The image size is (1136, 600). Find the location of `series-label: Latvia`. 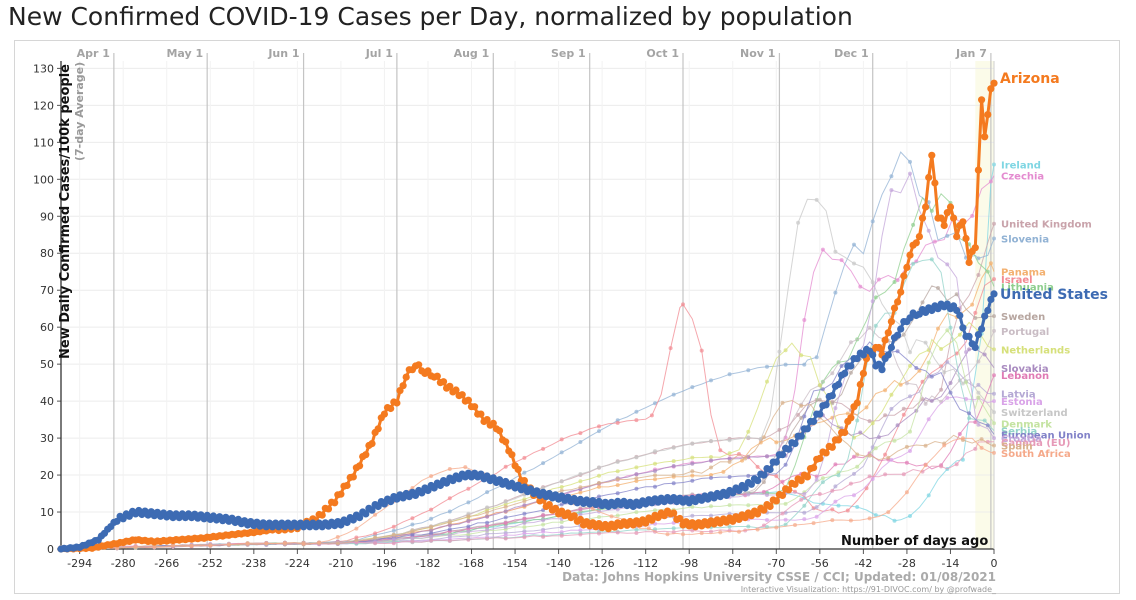

series-label: Latvia is located at coordinates (1018, 395).